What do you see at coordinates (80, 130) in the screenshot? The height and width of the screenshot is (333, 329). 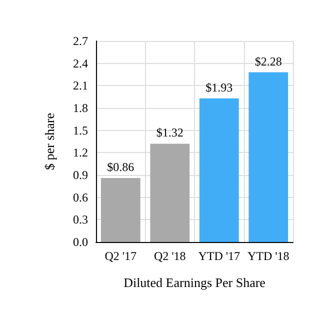 I see `y-tick-label: 1.5` at bounding box center [80, 130].